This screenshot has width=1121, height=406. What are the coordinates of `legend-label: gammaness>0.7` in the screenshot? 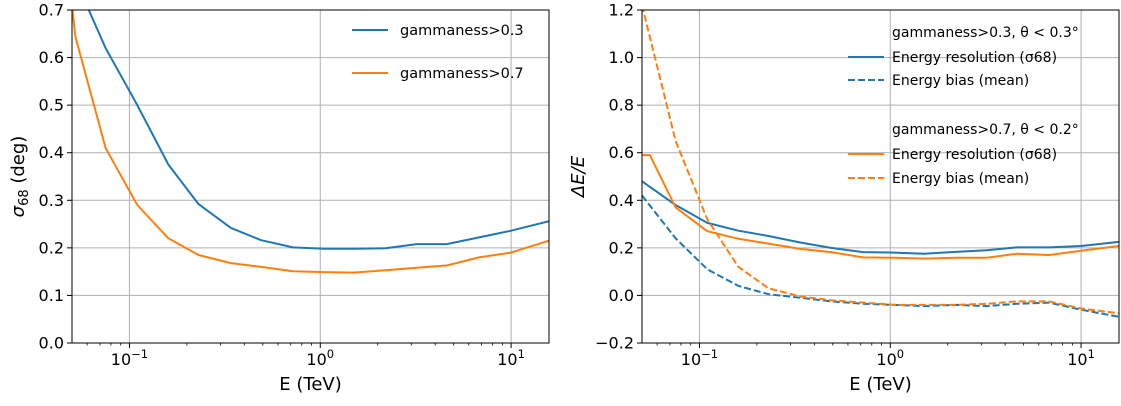 It's located at (462, 74).